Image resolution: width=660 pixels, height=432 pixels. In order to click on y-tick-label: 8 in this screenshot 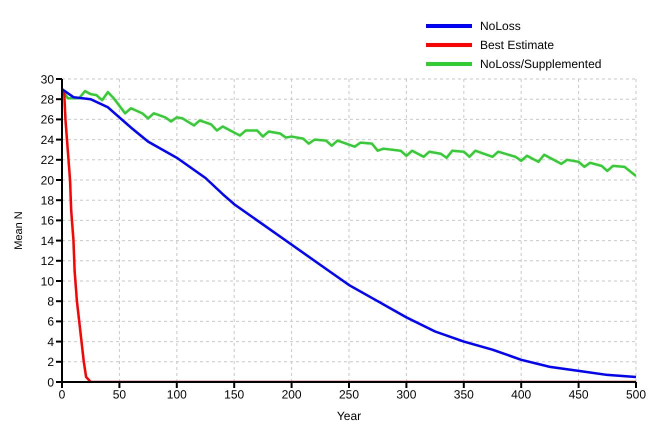, I will do `click(50, 301)`.